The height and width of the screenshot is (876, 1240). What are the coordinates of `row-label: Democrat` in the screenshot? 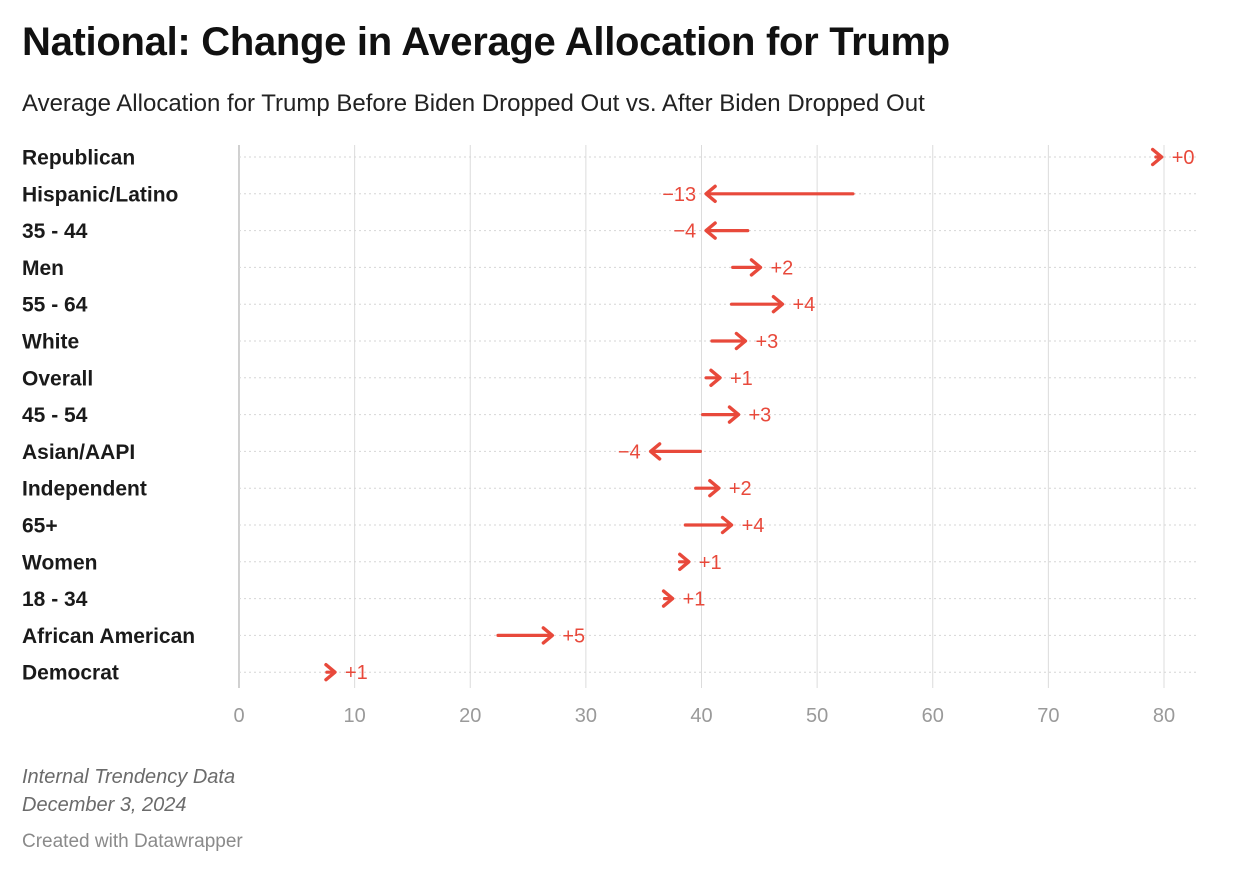 It's located at (70, 673).